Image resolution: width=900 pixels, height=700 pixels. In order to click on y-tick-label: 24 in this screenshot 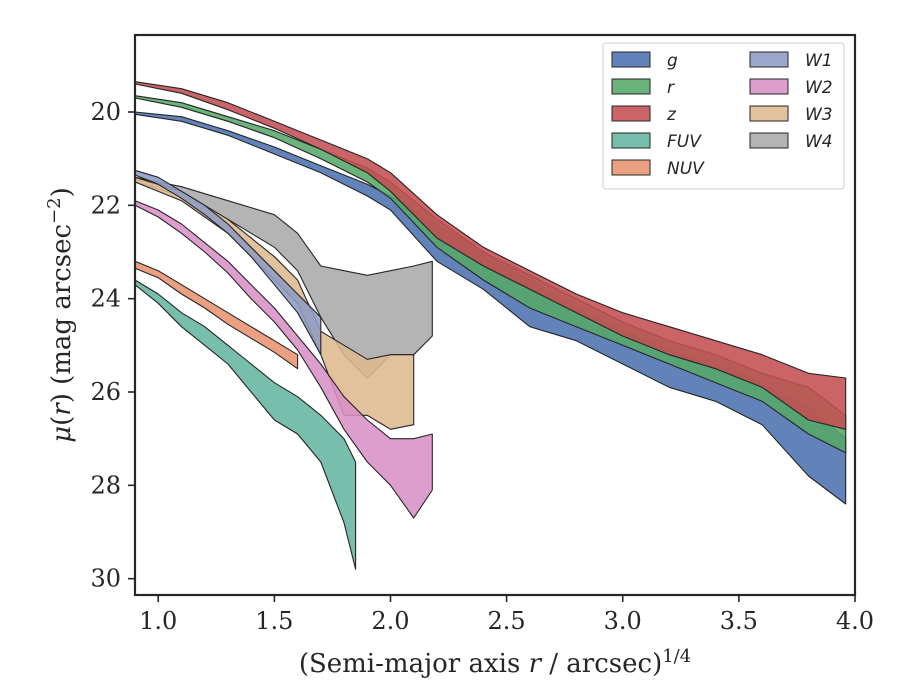, I will do `click(105, 299)`.